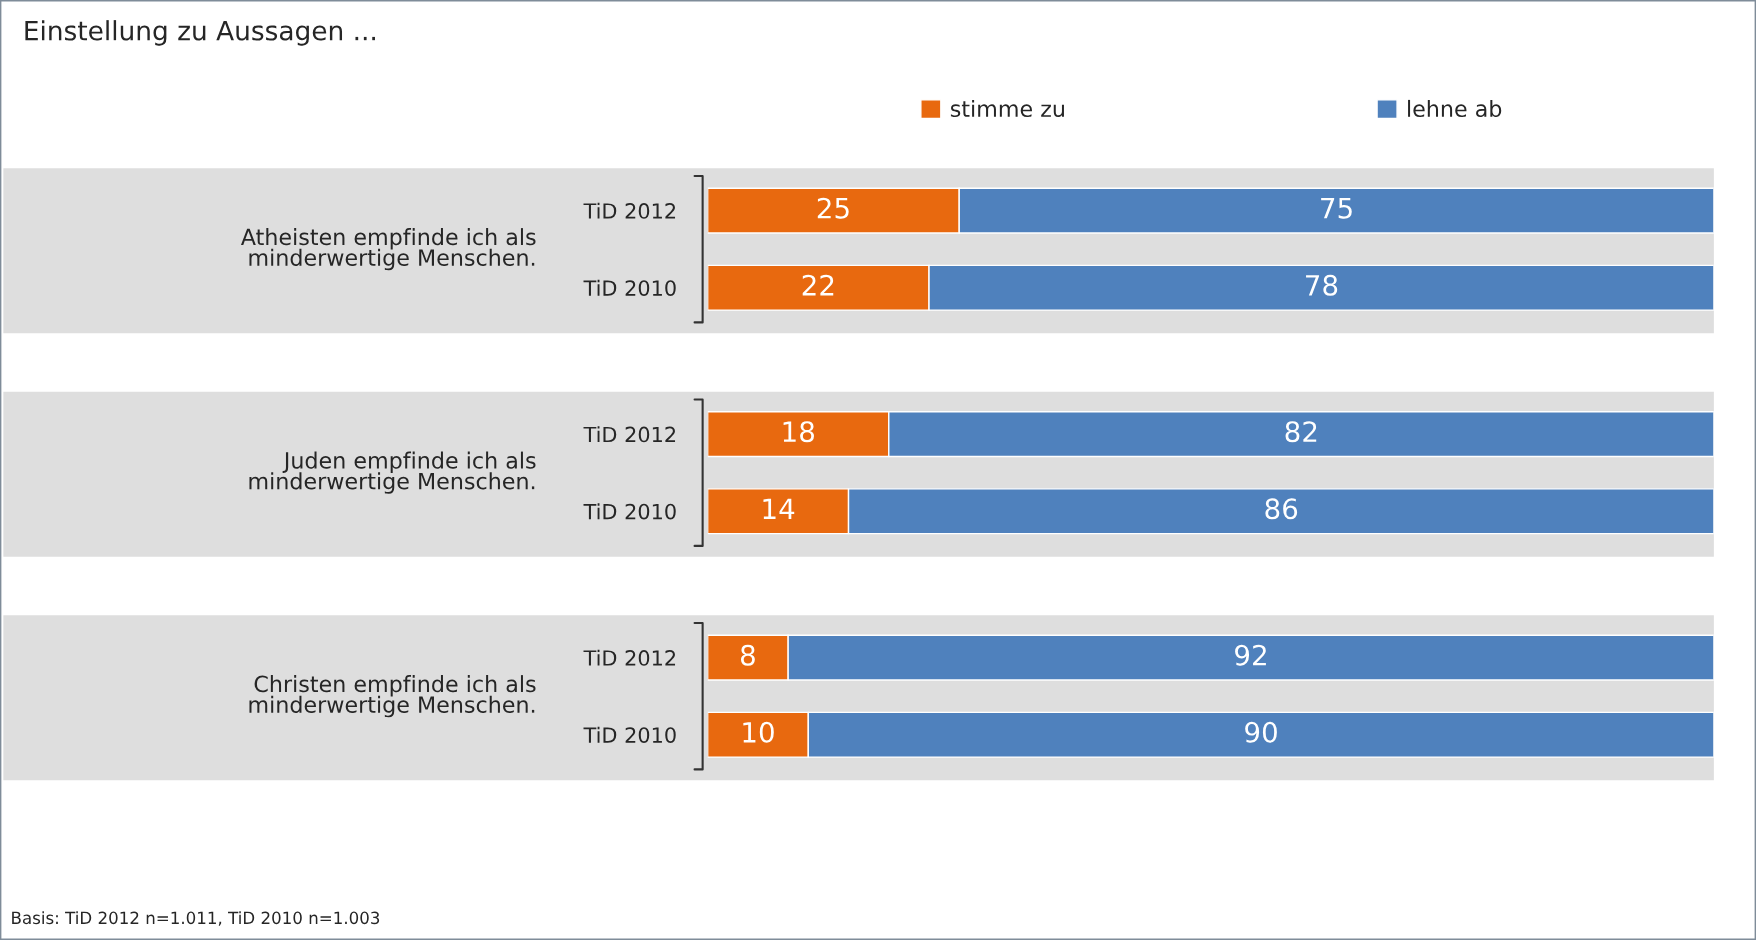  I want to click on text: Atheisten empfinde ich als minderwertige Menschen., so click(388, 249).